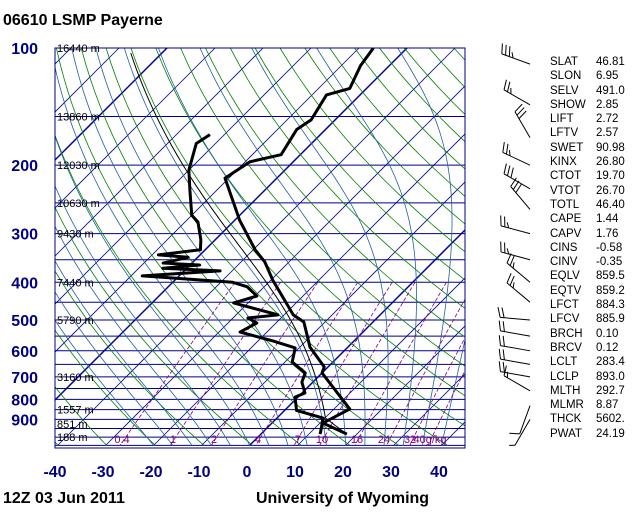 This screenshot has width=640, height=512. I want to click on index-name: TOTL, so click(565, 204).